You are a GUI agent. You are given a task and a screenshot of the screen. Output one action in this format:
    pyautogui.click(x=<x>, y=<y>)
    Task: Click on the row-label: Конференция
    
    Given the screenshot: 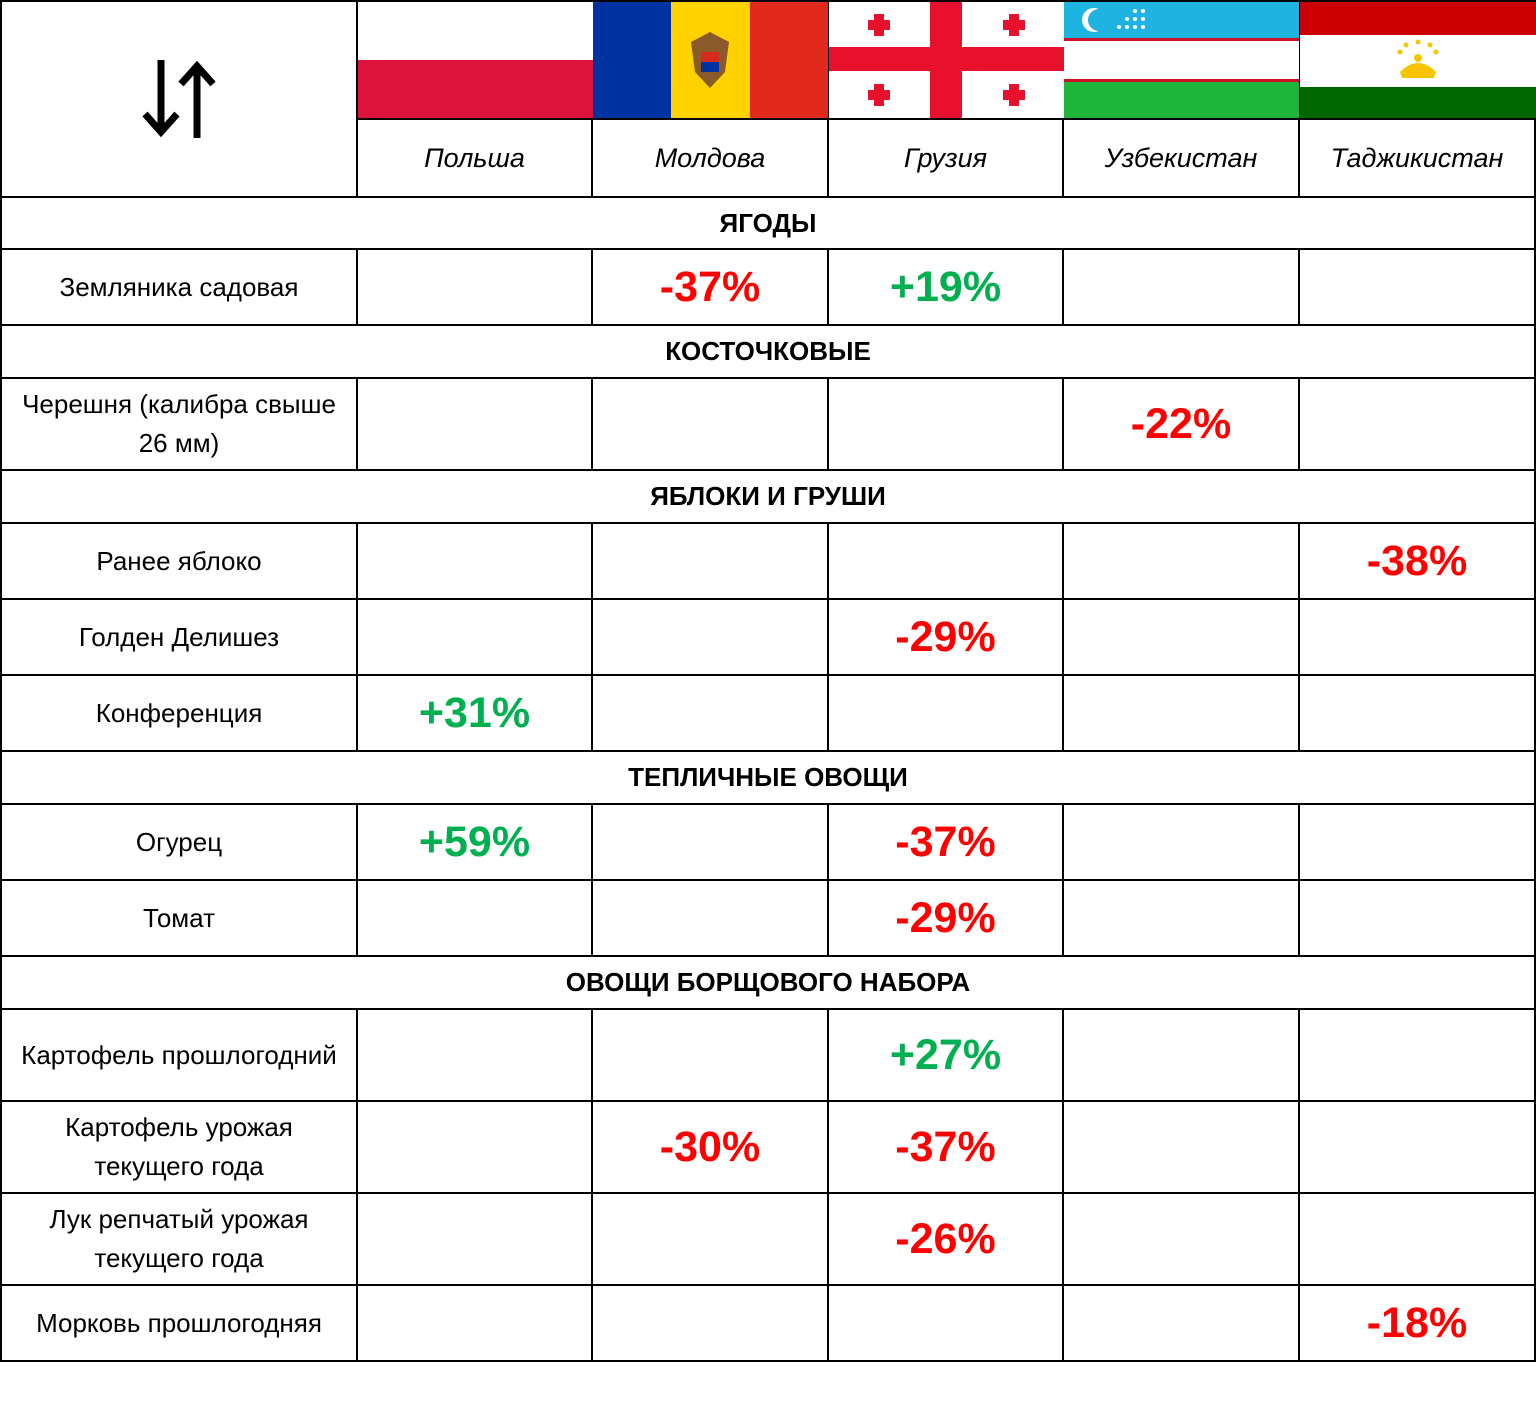 What is the action you would take?
    pyautogui.click(x=179, y=713)
    